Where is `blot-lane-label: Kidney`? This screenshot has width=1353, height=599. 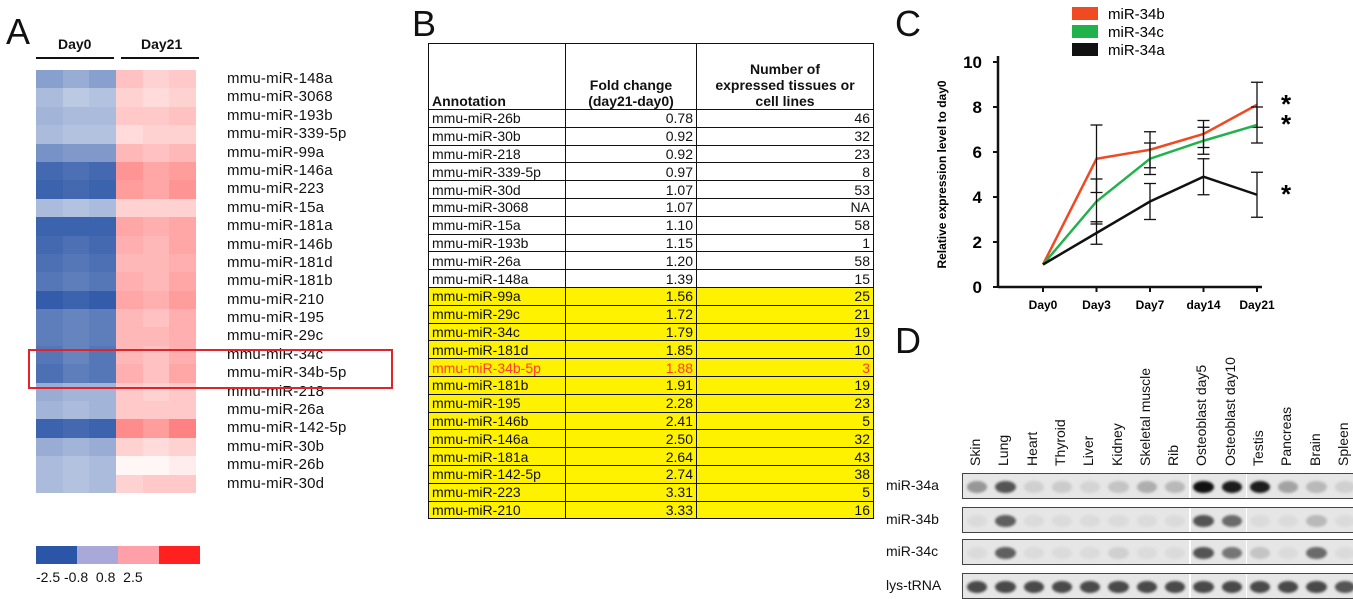 blot-lane-label: Kidney is located at coordinates (1116, 444).